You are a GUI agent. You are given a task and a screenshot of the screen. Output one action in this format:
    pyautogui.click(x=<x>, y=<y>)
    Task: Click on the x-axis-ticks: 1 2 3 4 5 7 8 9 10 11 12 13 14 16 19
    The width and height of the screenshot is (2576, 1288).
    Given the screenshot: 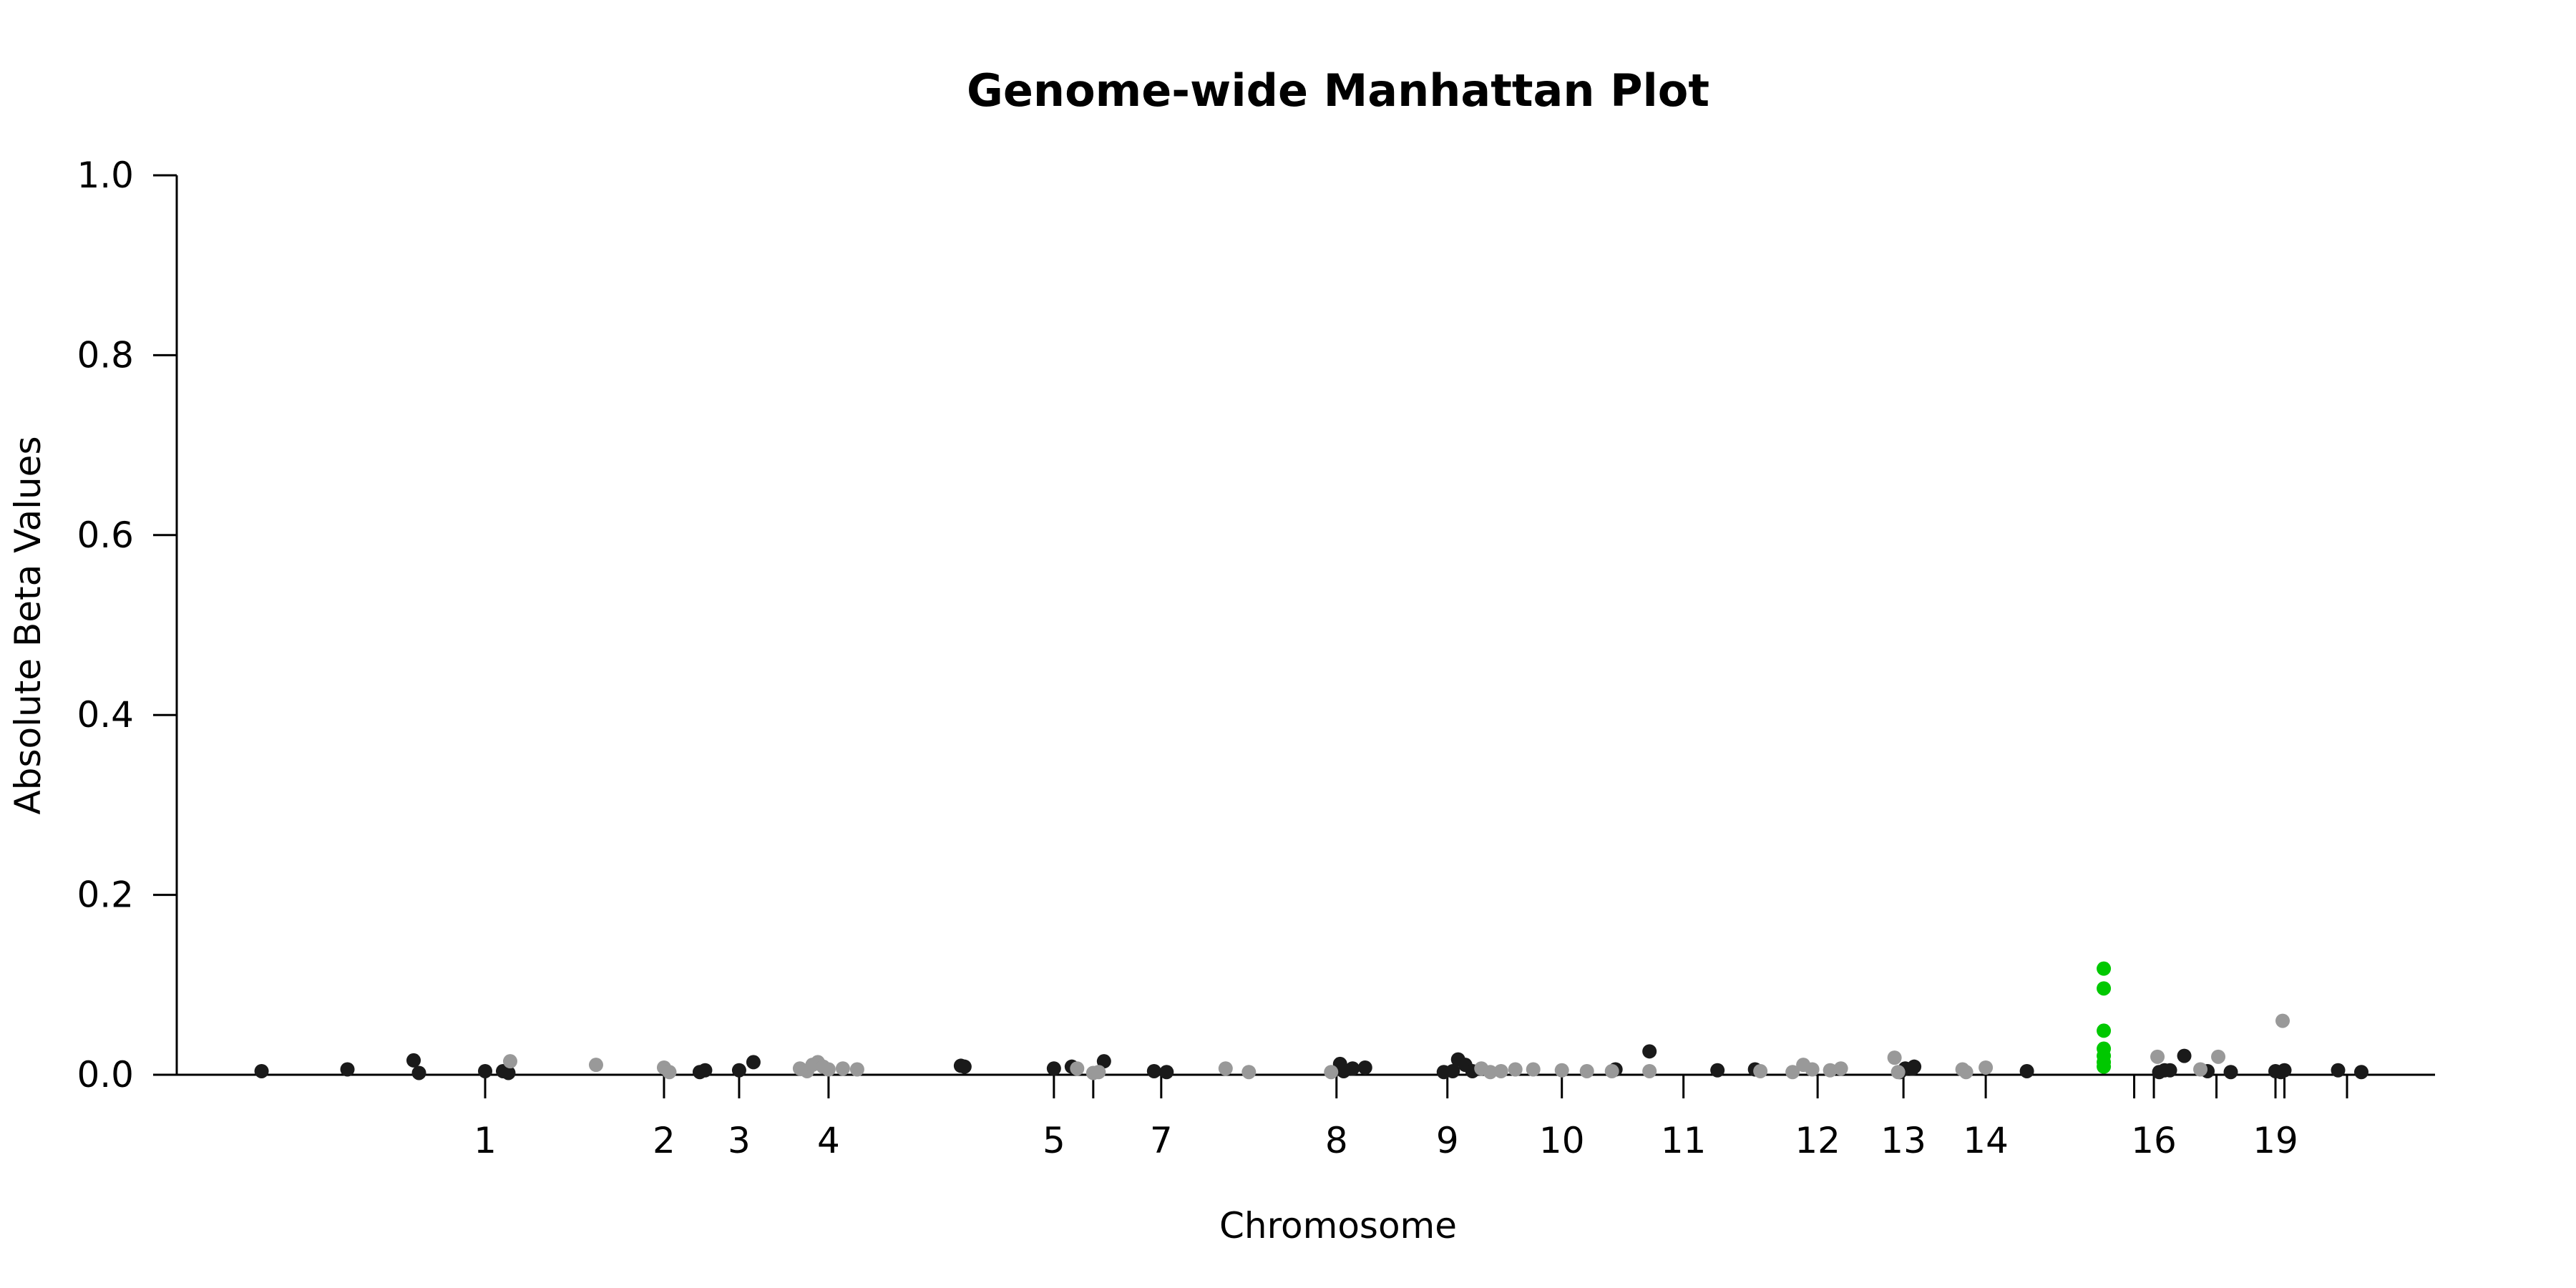 What is the action you would take?
    pyautogui.click(x=1411, y=1118)
    